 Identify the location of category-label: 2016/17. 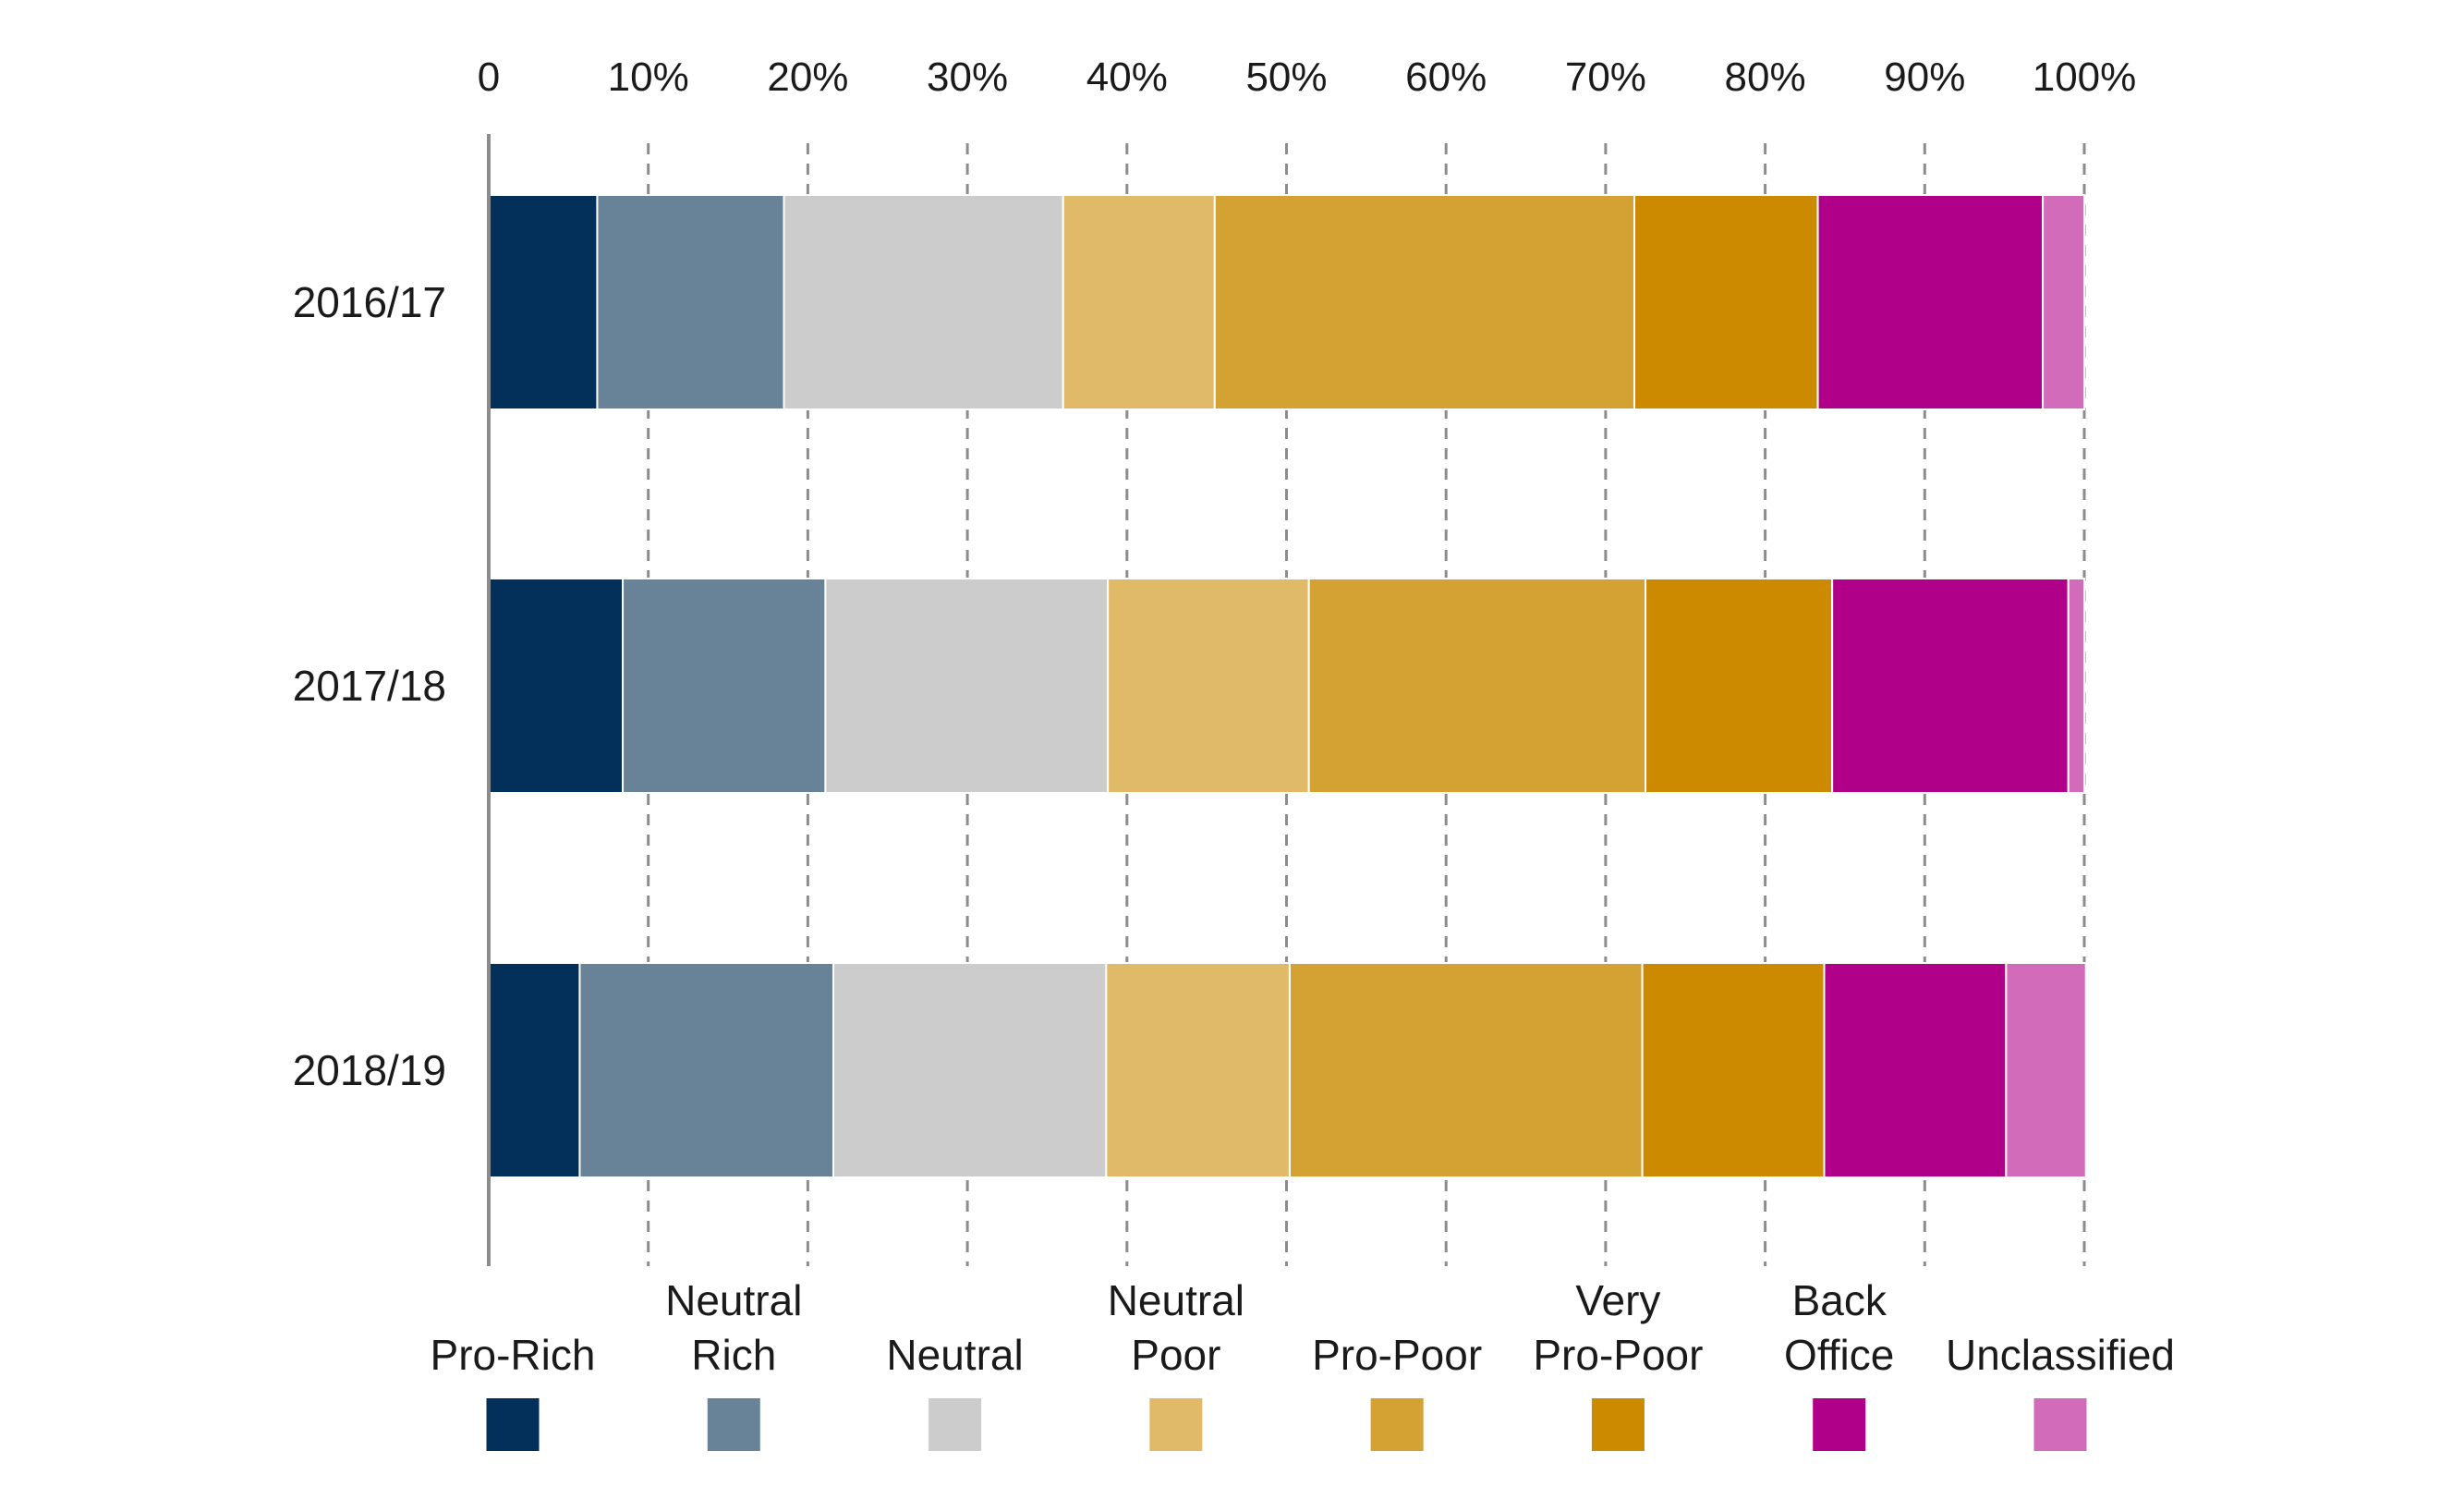
(369, 302).